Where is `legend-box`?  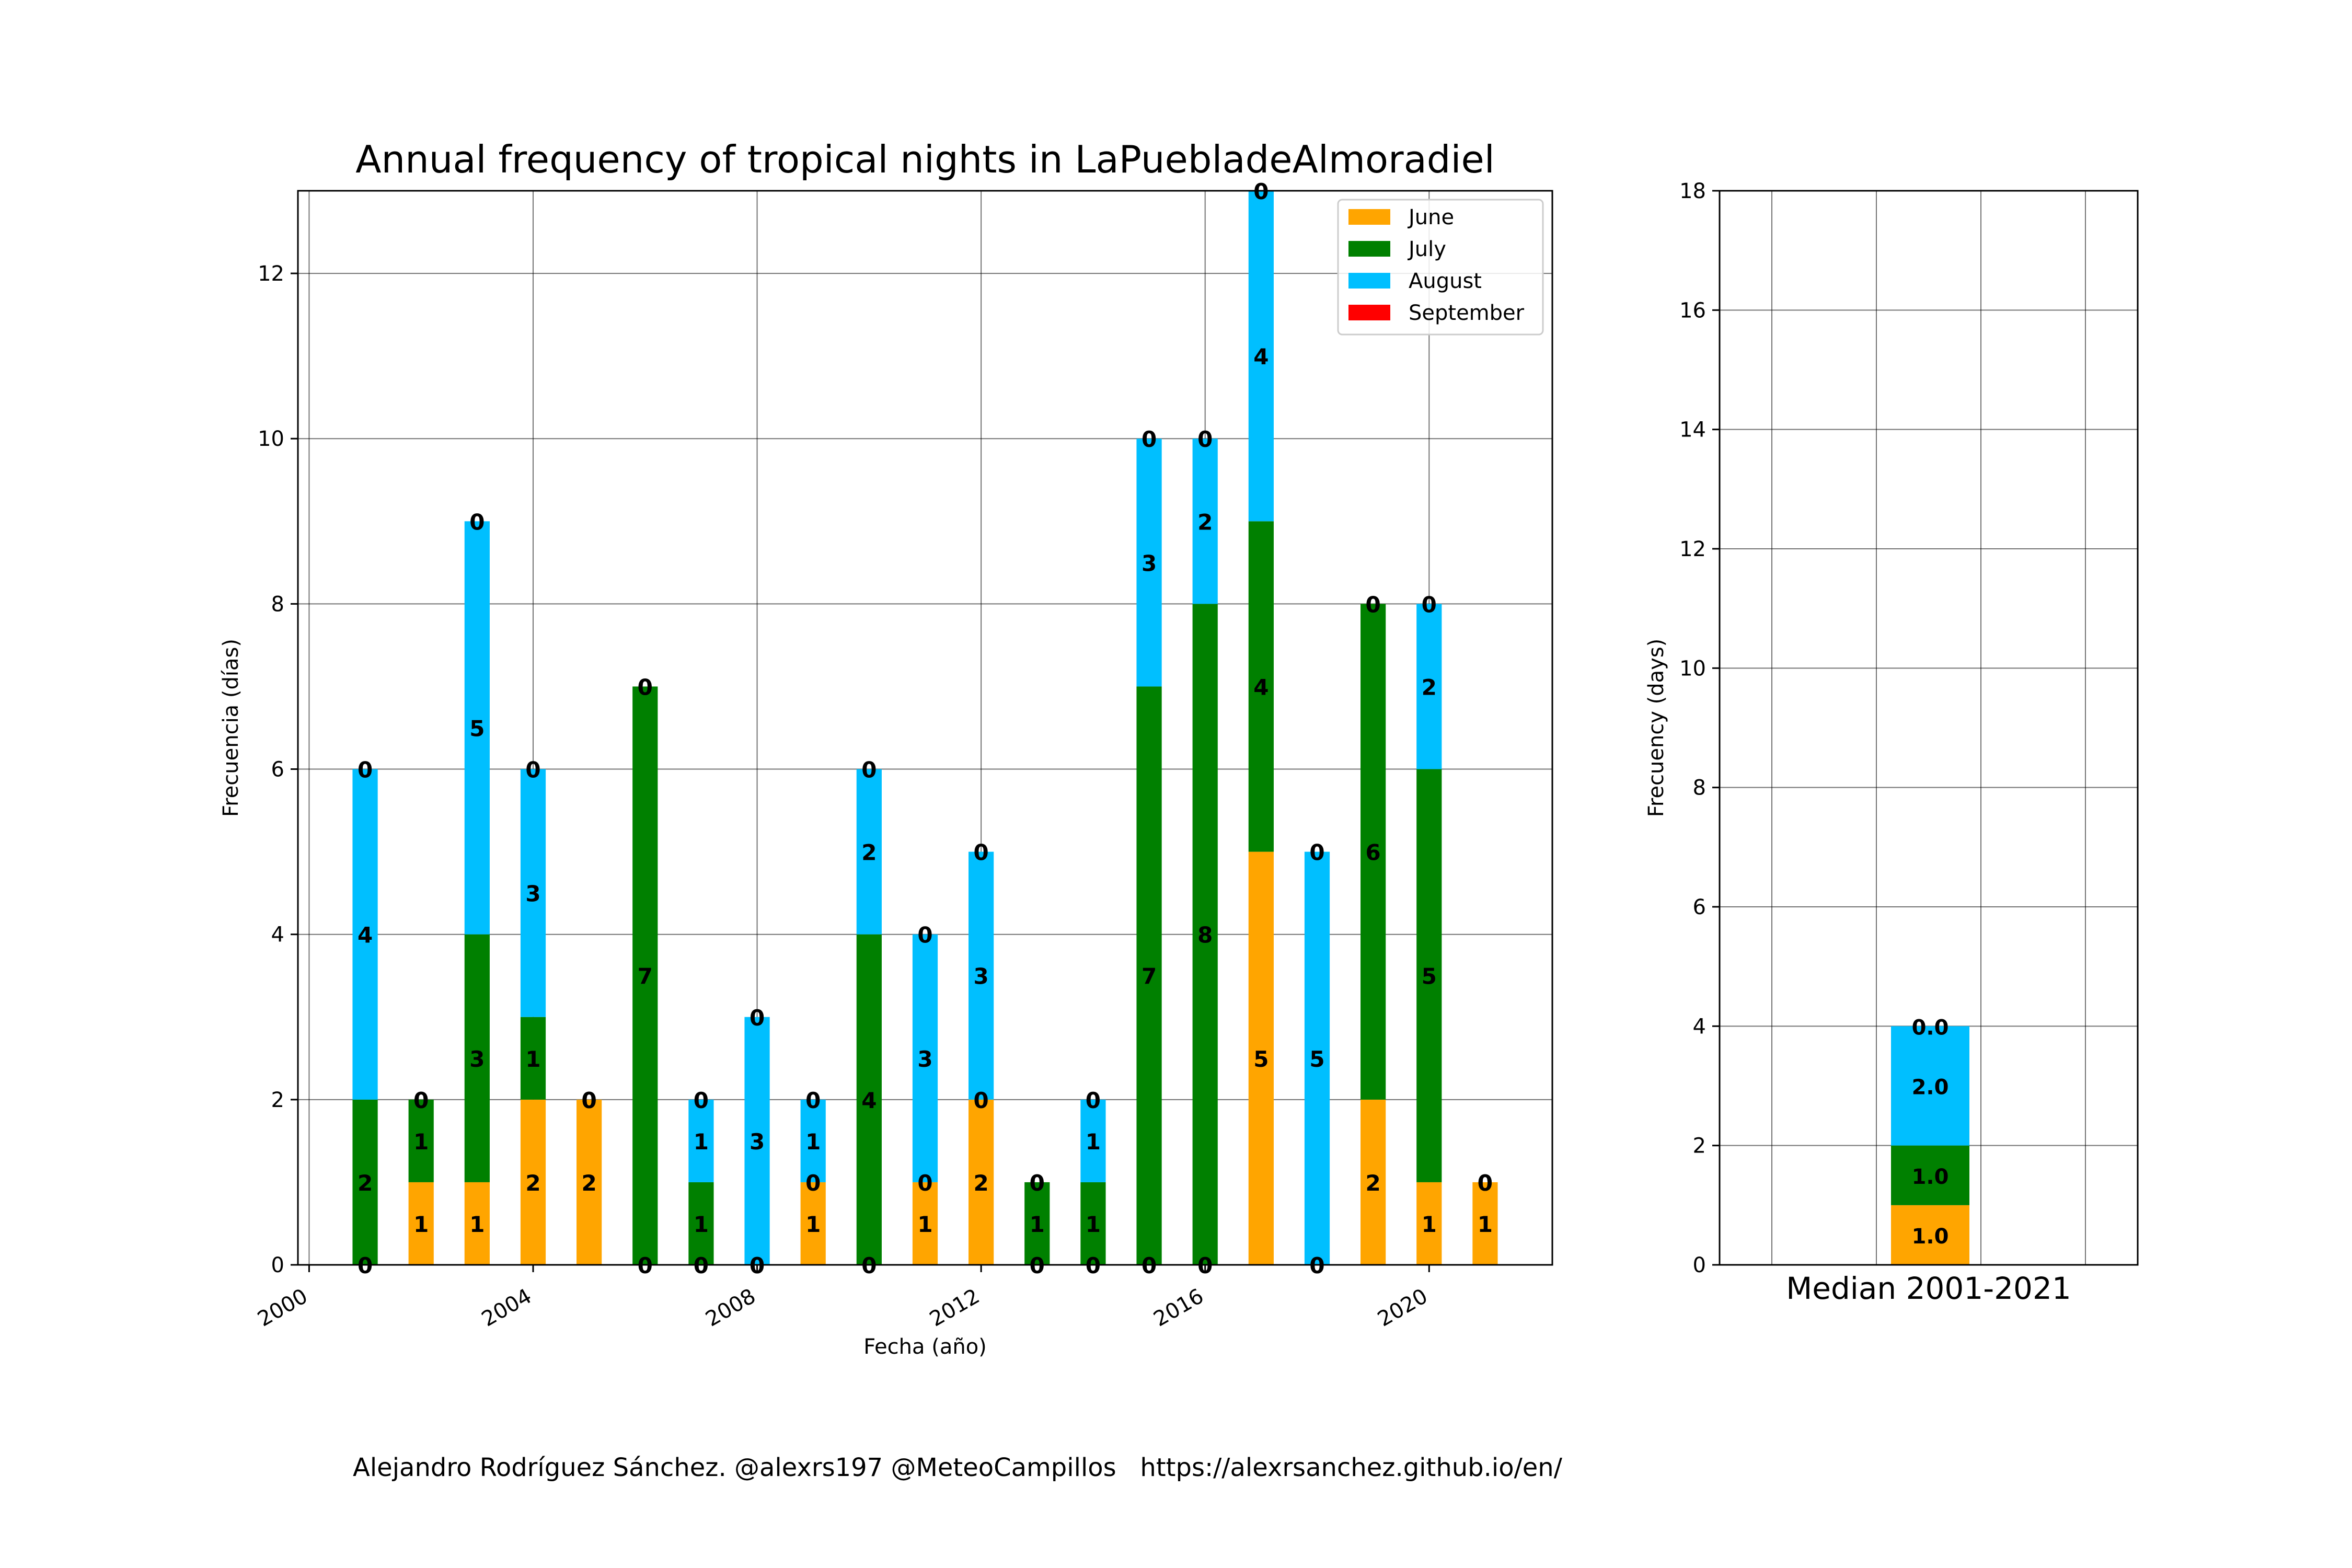 legend-box is located at coordinates (1440, 267).